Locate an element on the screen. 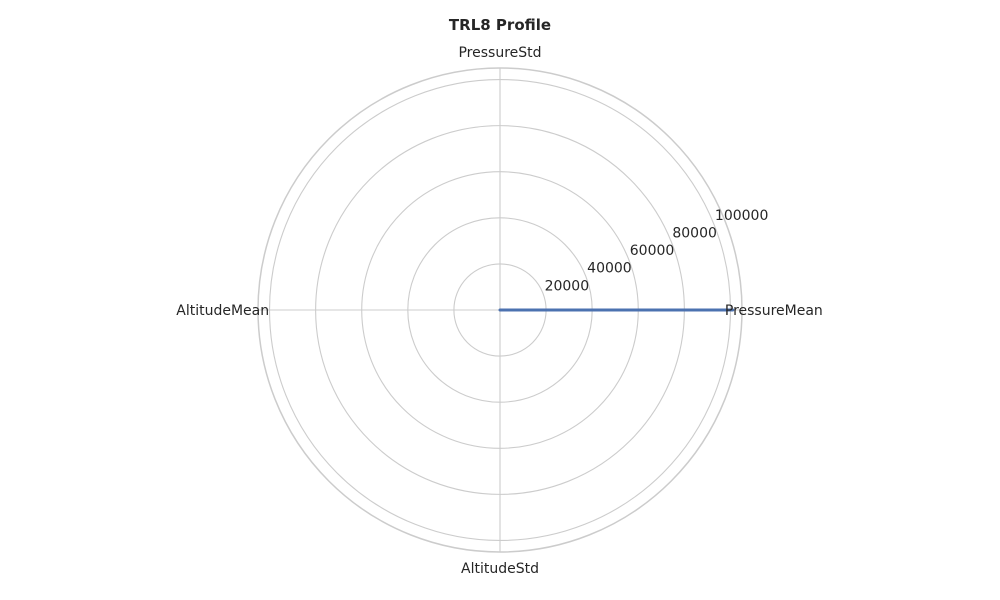 Image resolution: width=1000 pixels, height=600 pixels. chart-title: TRL8 Profile is located at coordinates (500, 25).